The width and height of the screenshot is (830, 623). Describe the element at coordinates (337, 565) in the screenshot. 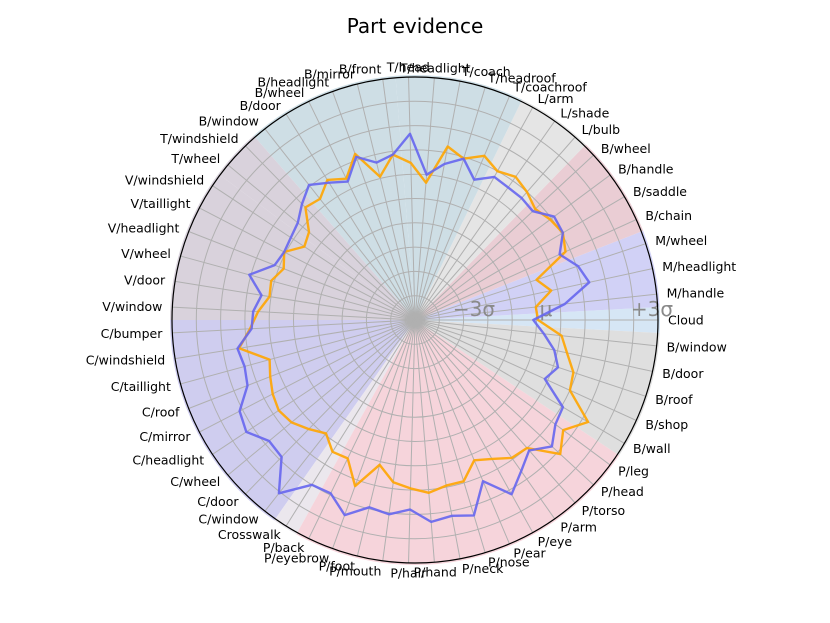

I see `category-label-42: P/foot` at that location.